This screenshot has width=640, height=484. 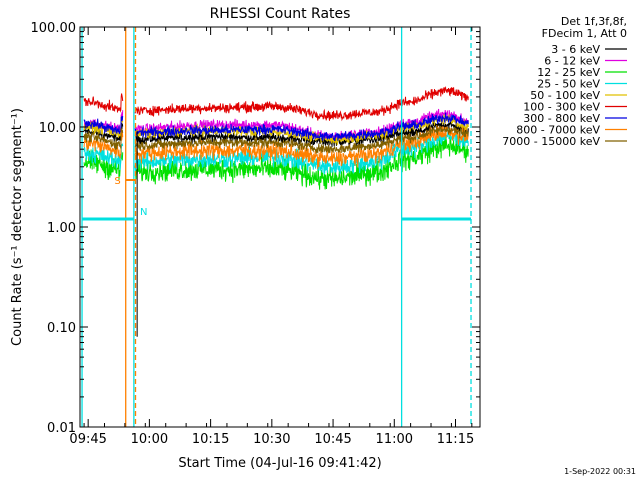 What do you see at coordinates (210, 439) in the screenshot?
I see `x-tick-label-2: 10:15` at bounding box center [210, 439].